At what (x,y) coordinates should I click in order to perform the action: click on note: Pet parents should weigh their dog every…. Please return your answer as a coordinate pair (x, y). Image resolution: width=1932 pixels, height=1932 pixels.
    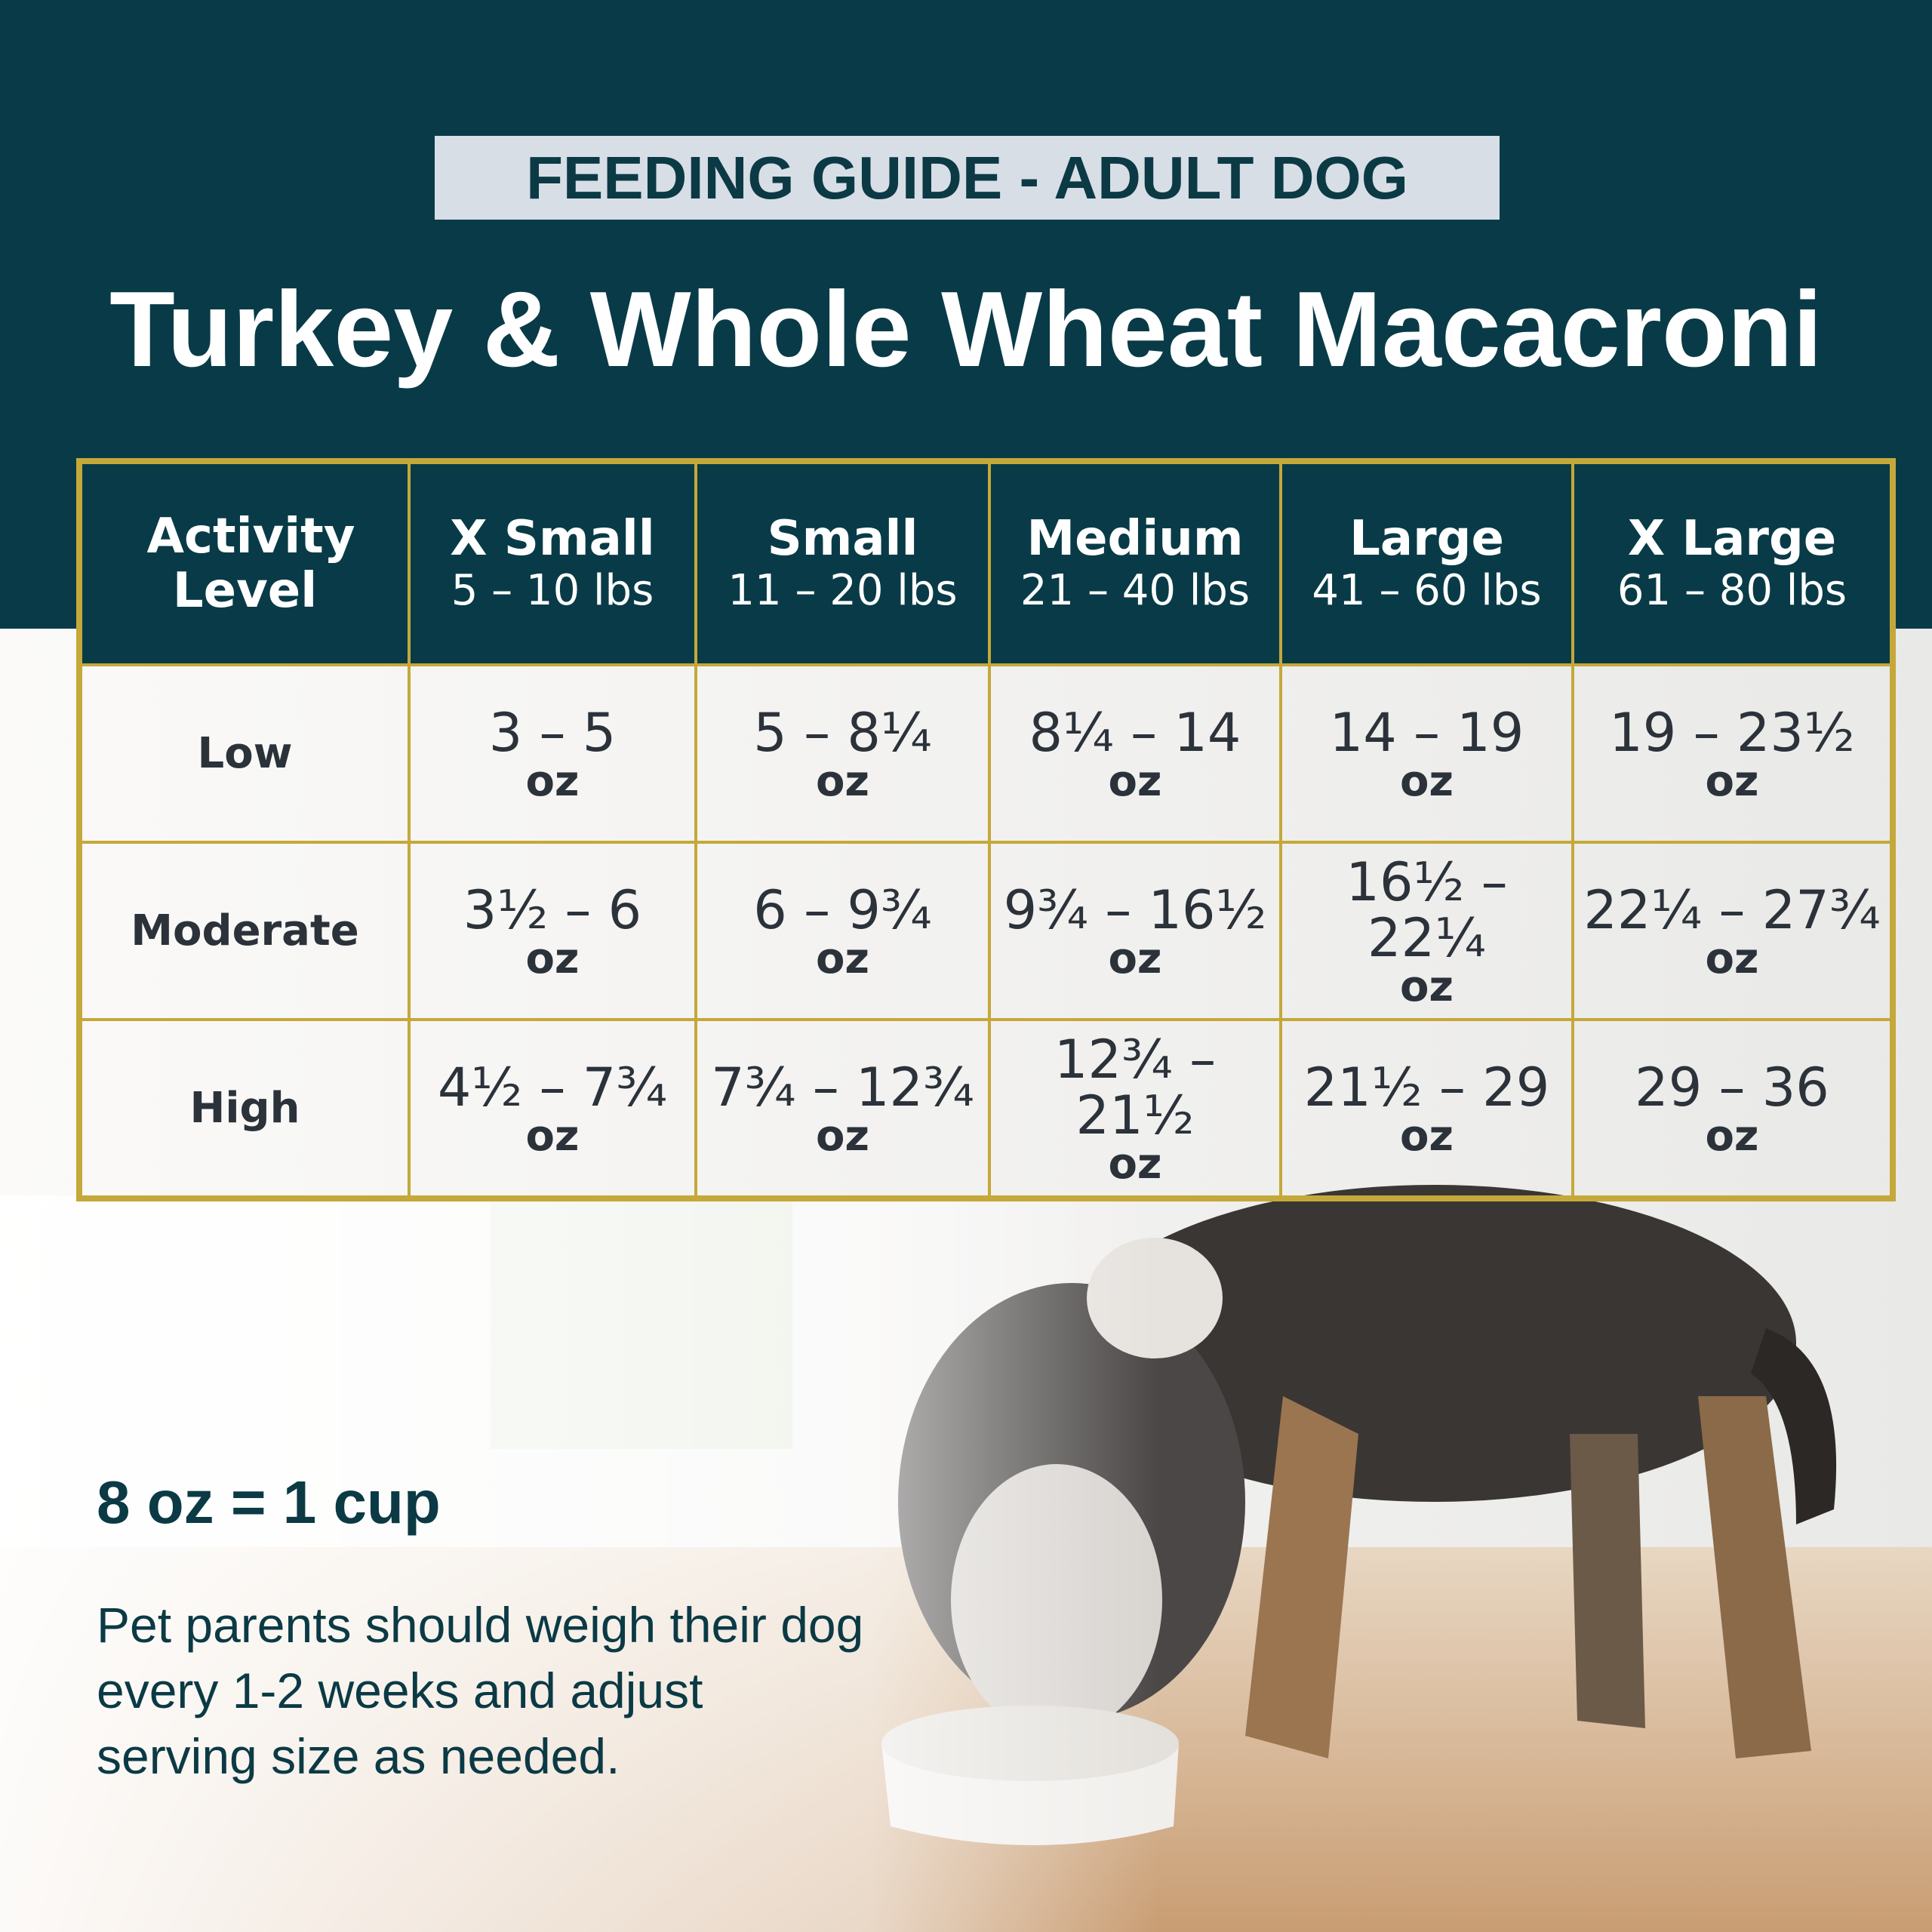
    Looking at the image, I should click on (480, 1690).